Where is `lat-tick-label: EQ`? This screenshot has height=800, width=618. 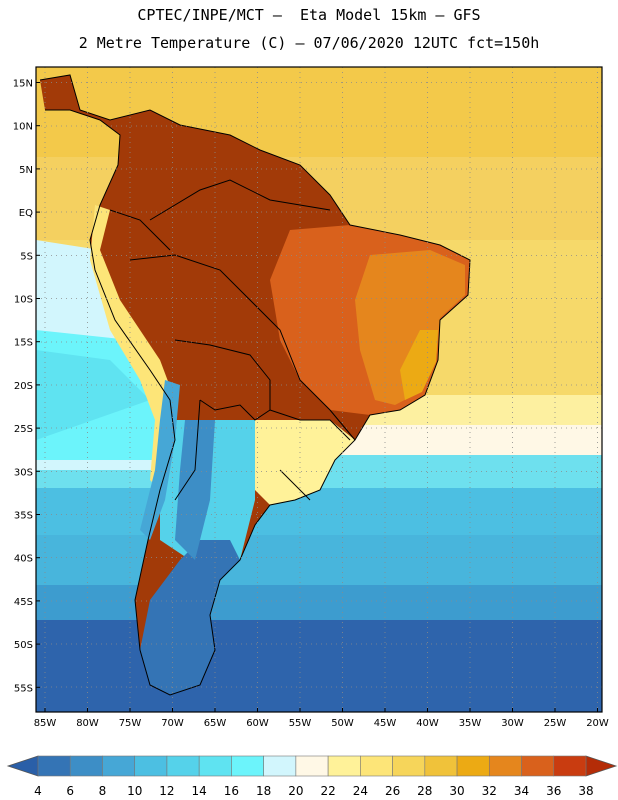
lat-tick-label: EQ is located at coordinates (26, 213).